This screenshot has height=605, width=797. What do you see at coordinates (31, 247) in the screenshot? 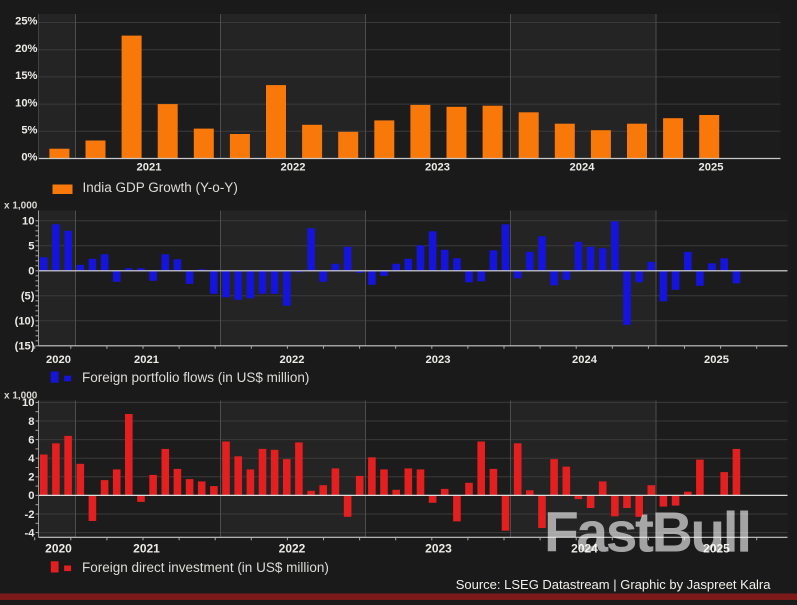
I see `svg-text: 5` at bounding box center [31, 247].